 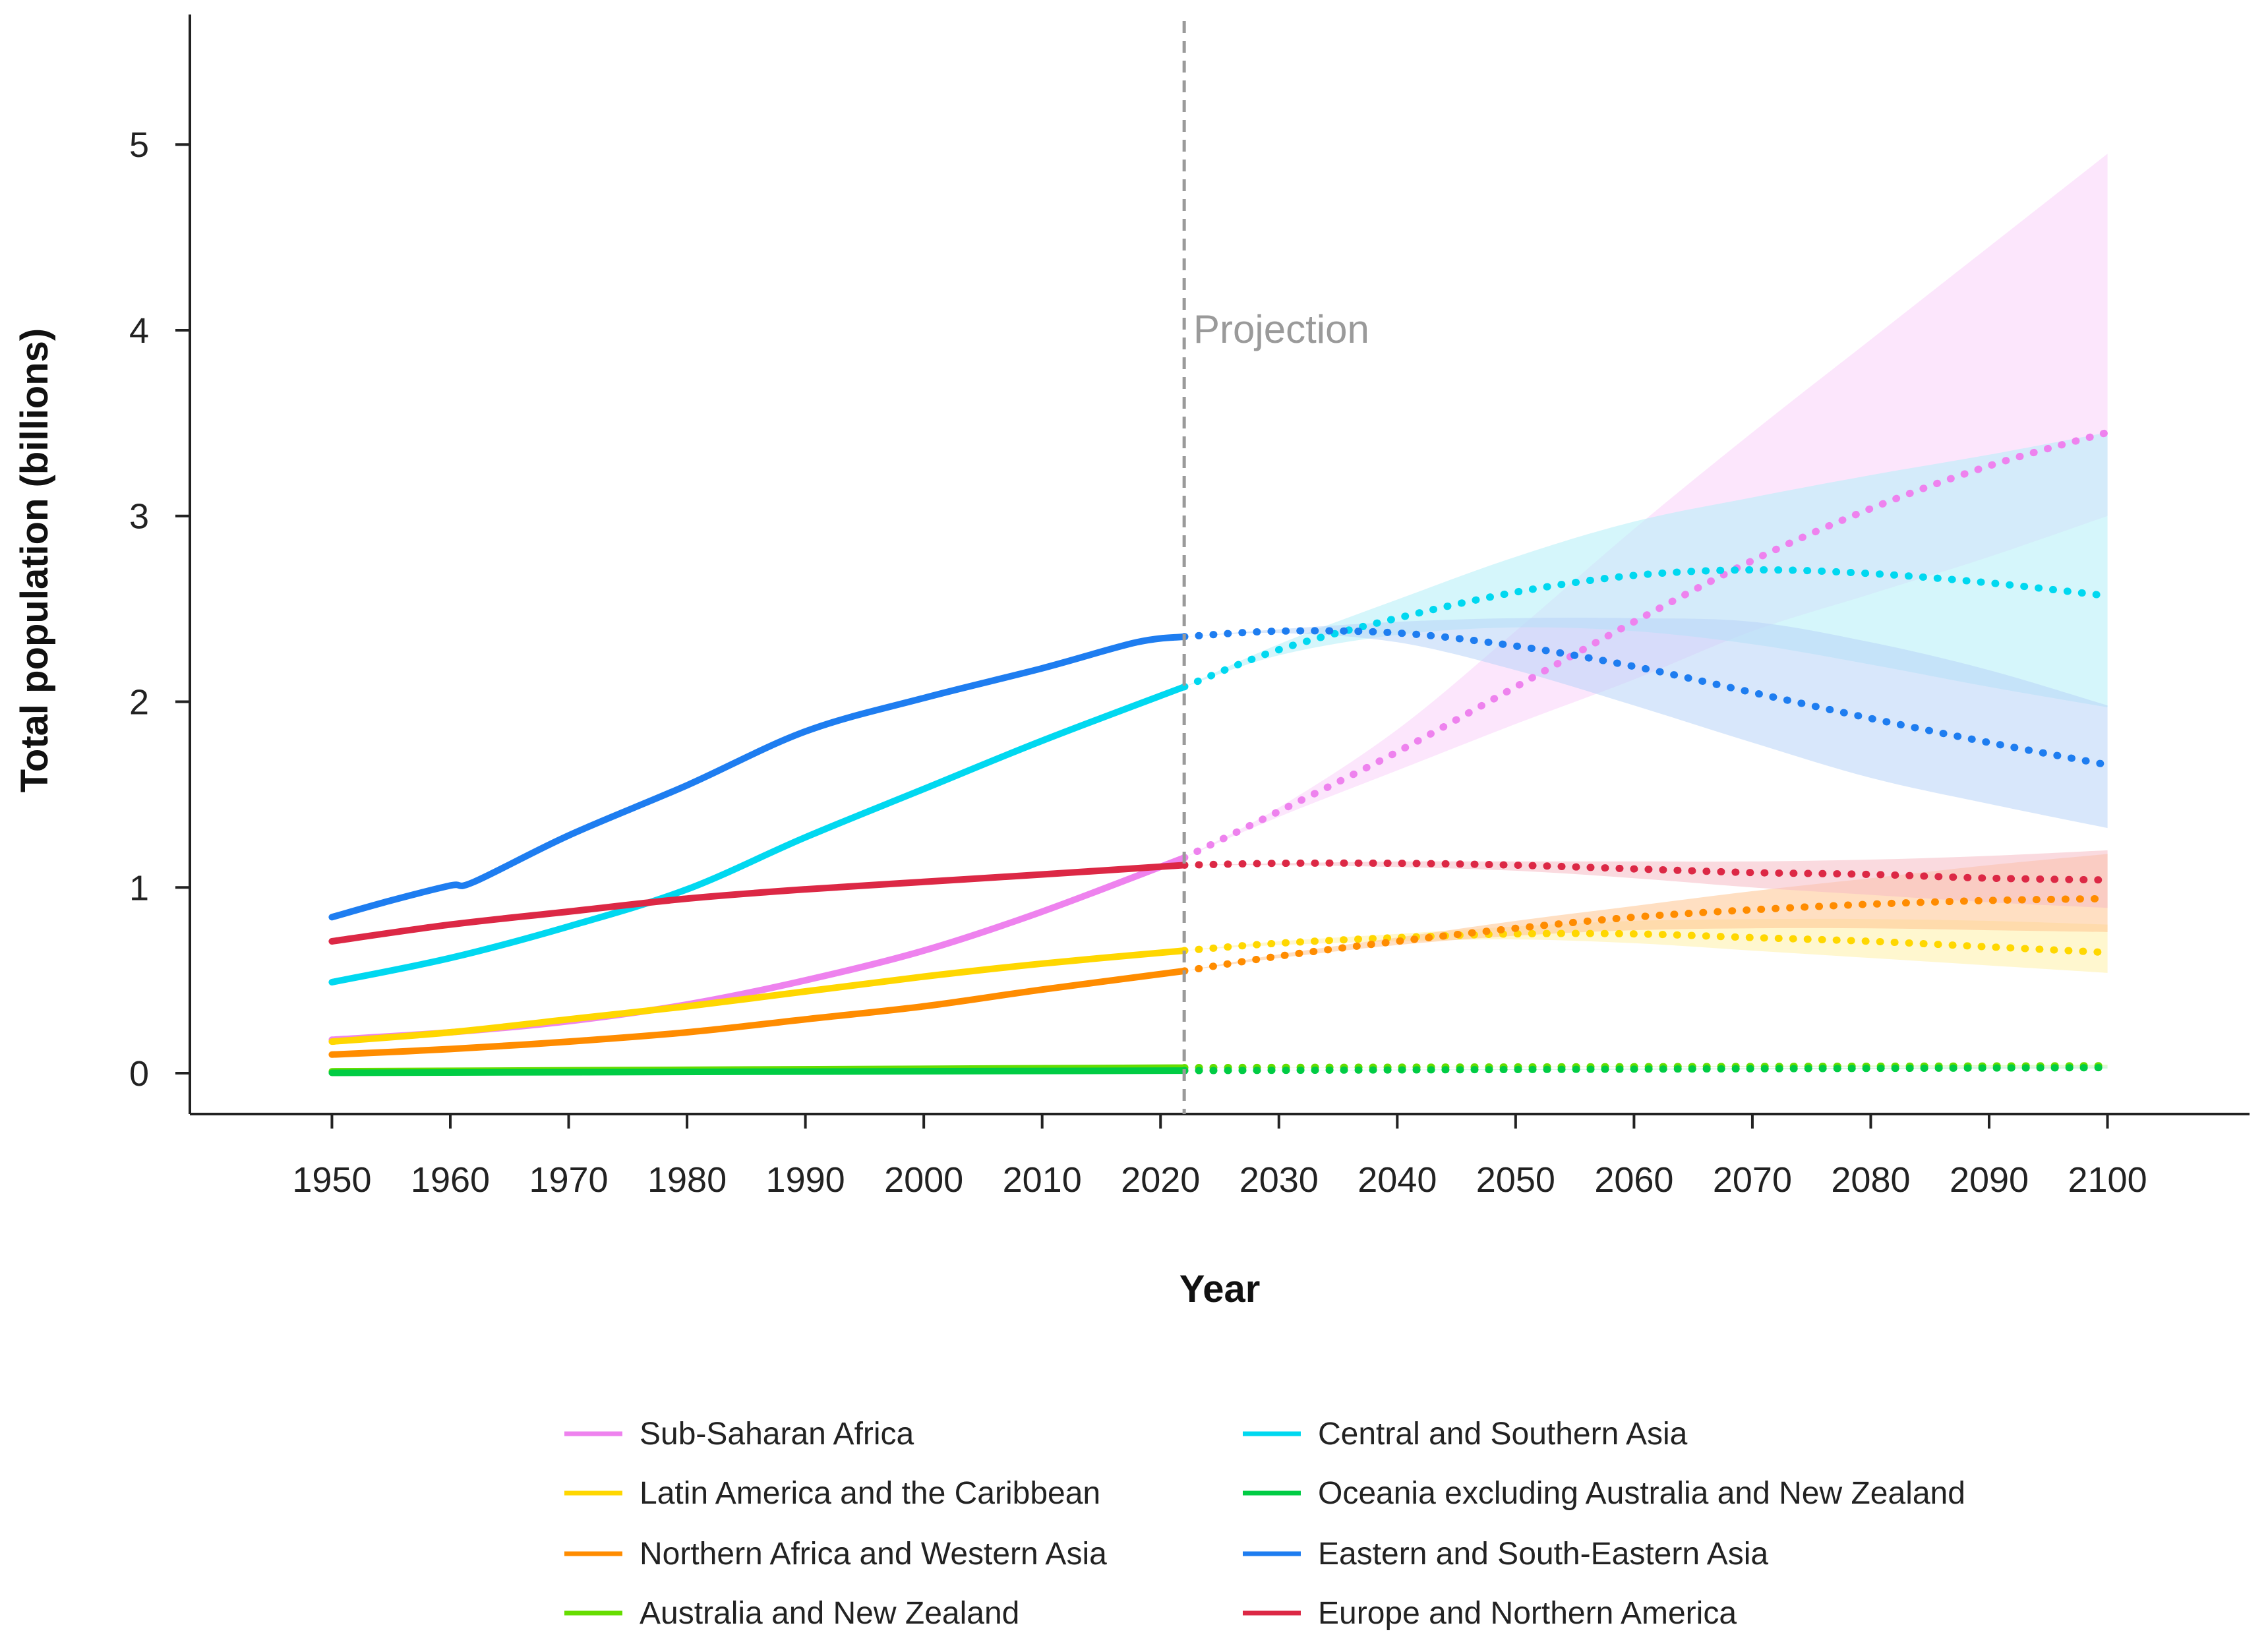 I want to click on x-tick-label: 2000, so click(x=923, y=1180).